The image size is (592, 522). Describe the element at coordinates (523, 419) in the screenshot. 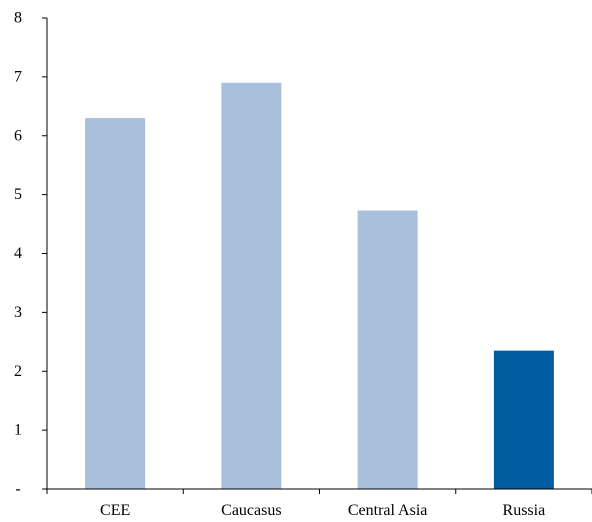

I see `bar-russia` at that location.